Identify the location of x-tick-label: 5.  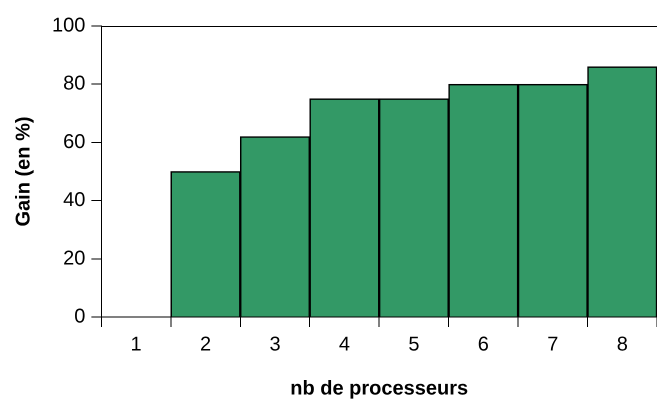
(414, 345).